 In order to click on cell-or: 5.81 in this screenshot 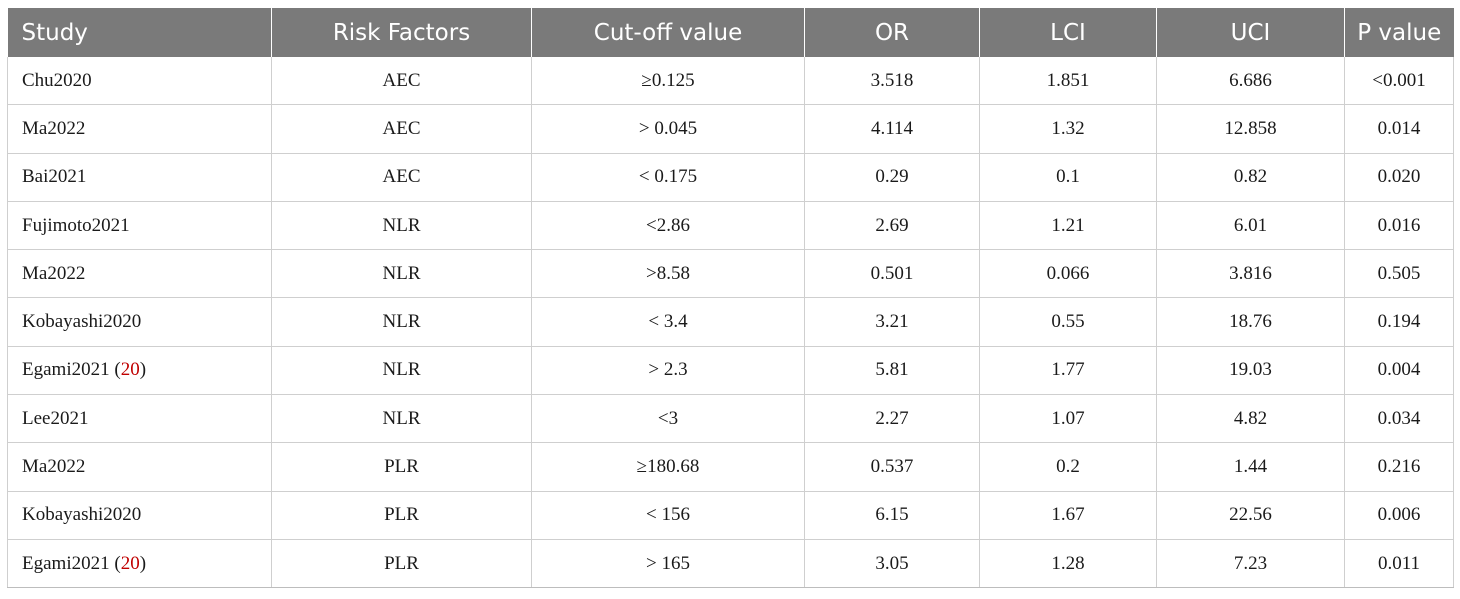, I will do `click(892, 371)`.